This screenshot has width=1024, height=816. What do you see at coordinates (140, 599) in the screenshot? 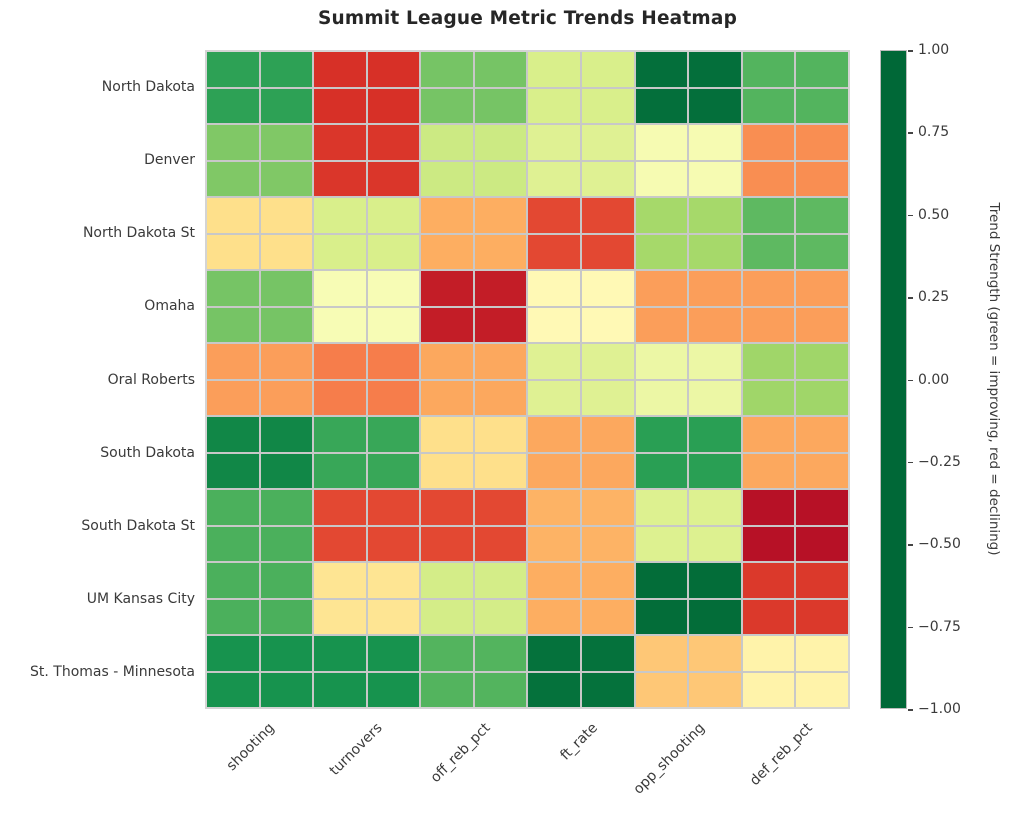
I see `y-tick-label: UM Kansas City` at bounding box center [140, 599].